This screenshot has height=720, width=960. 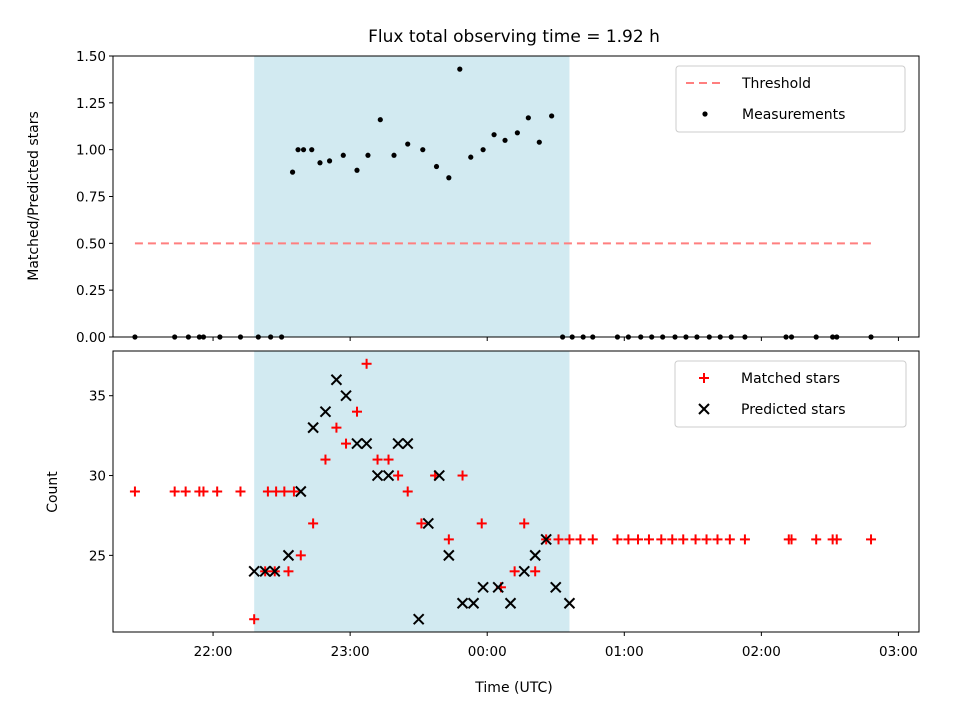 What do you see at coordinates (705, 114) in the screenshot?
I see `legend-measurements-swatch` at bounding box center [705, 114].